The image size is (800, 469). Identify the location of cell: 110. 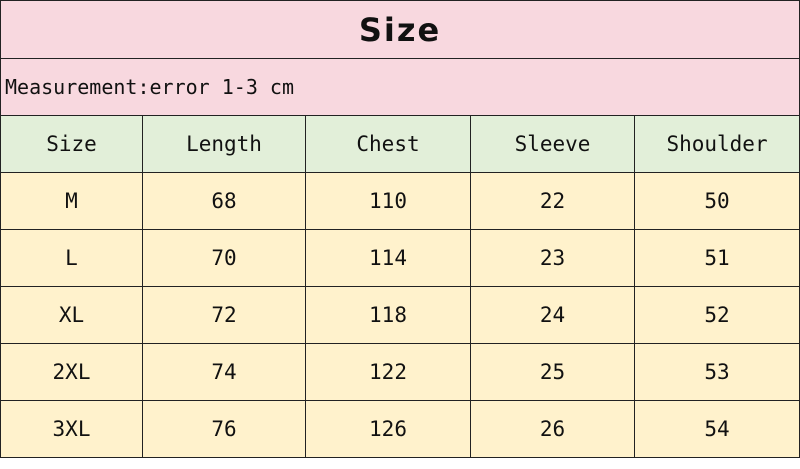
(388, 201).